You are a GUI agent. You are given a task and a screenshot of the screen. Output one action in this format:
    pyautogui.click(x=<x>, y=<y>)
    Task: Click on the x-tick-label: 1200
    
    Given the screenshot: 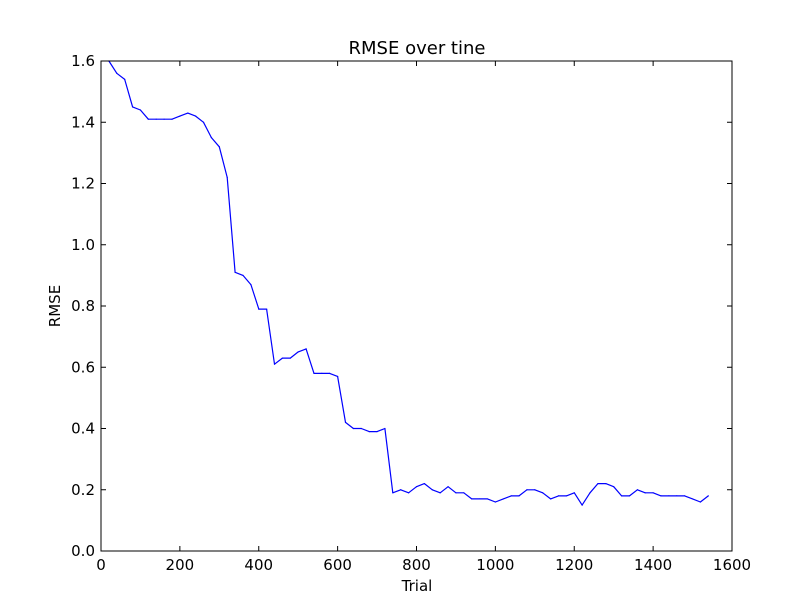 What is the action you would take?
    pyautogui.click(x=574, y=565)
    